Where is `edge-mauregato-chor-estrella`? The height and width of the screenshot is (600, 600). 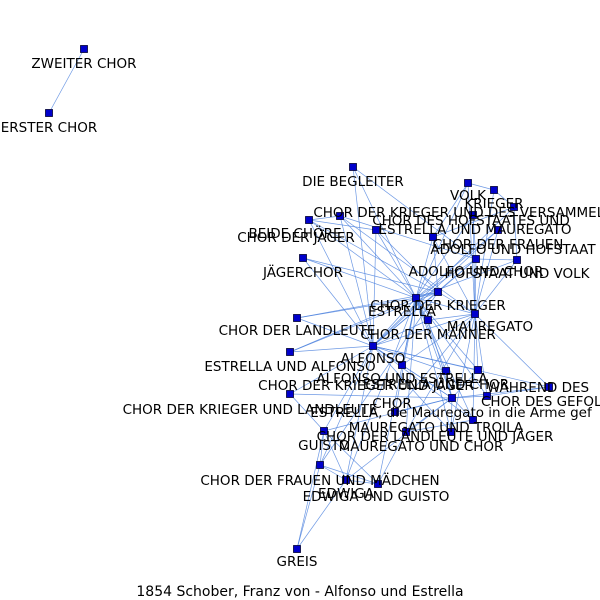
edge-mauregato-chor-estrella is located at coordinates (411, 365).